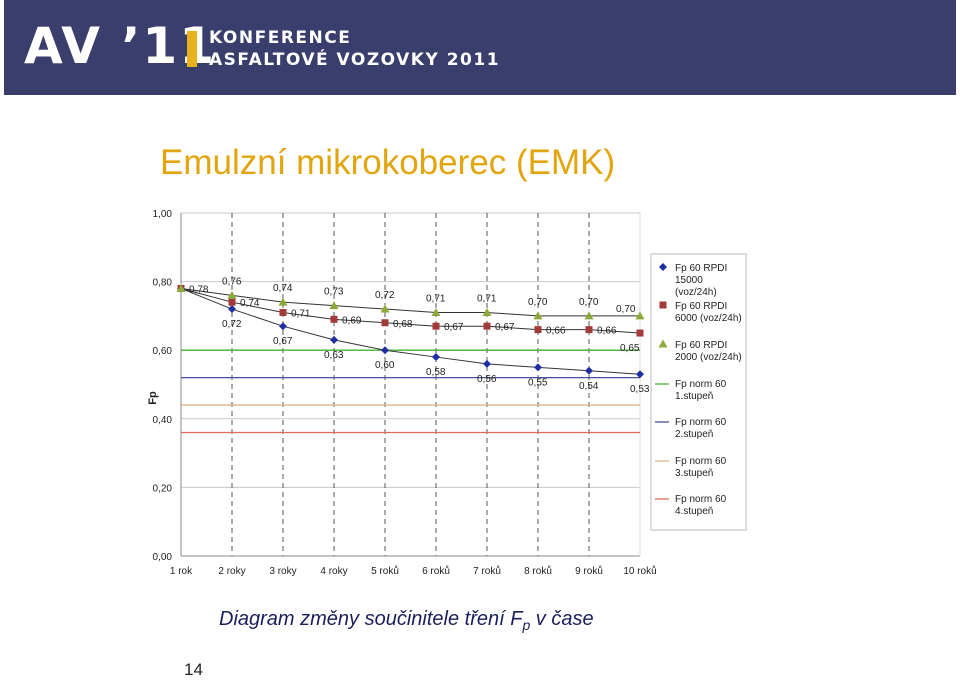 The height and width of the screenshot is (680, 960). I want to click on legend-label: 4.stupeň, so click(694, 511).